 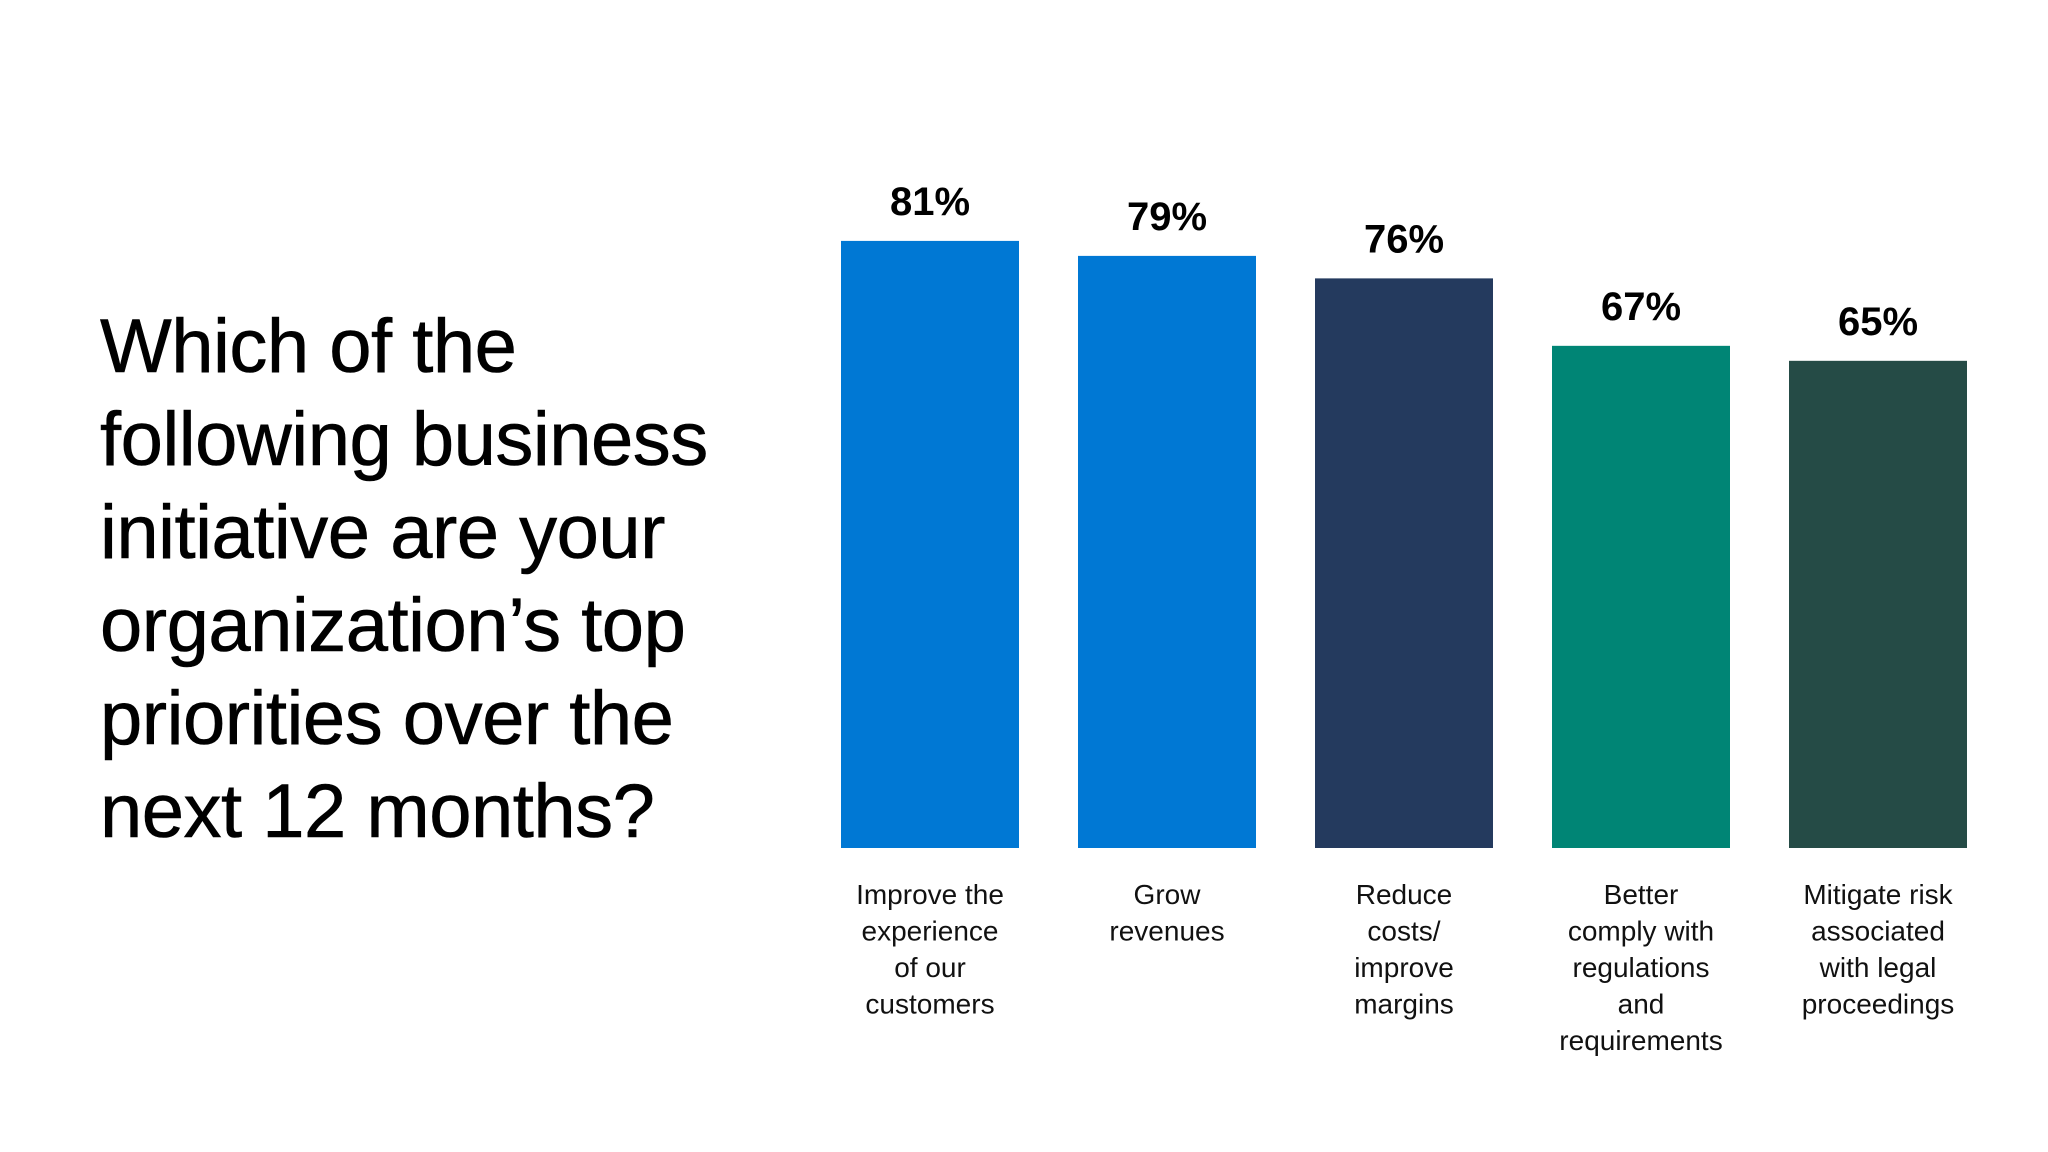 What do you see at coordinates (1404, 949) in the screenshot?
I see `category-label-3: Reduce costs/improve margins` at bounding box center [1404, 949].